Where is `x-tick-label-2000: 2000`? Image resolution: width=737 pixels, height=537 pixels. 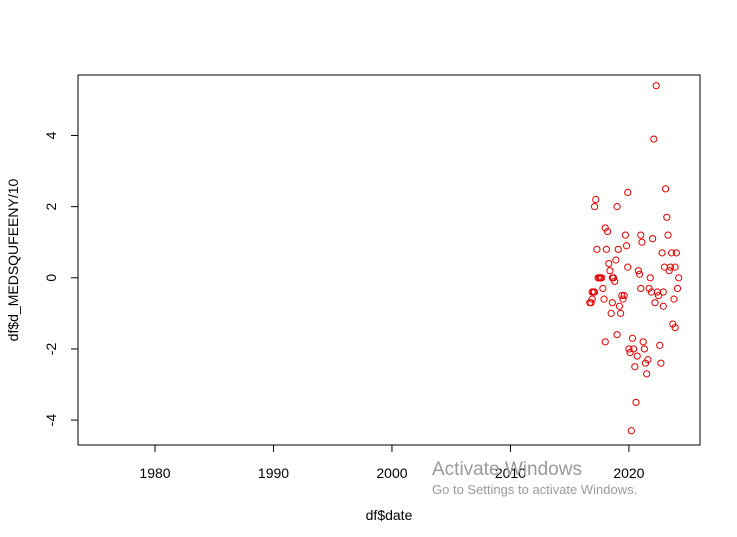 x-tick-label-2000: 2000 is located at coordinates (391, 473).